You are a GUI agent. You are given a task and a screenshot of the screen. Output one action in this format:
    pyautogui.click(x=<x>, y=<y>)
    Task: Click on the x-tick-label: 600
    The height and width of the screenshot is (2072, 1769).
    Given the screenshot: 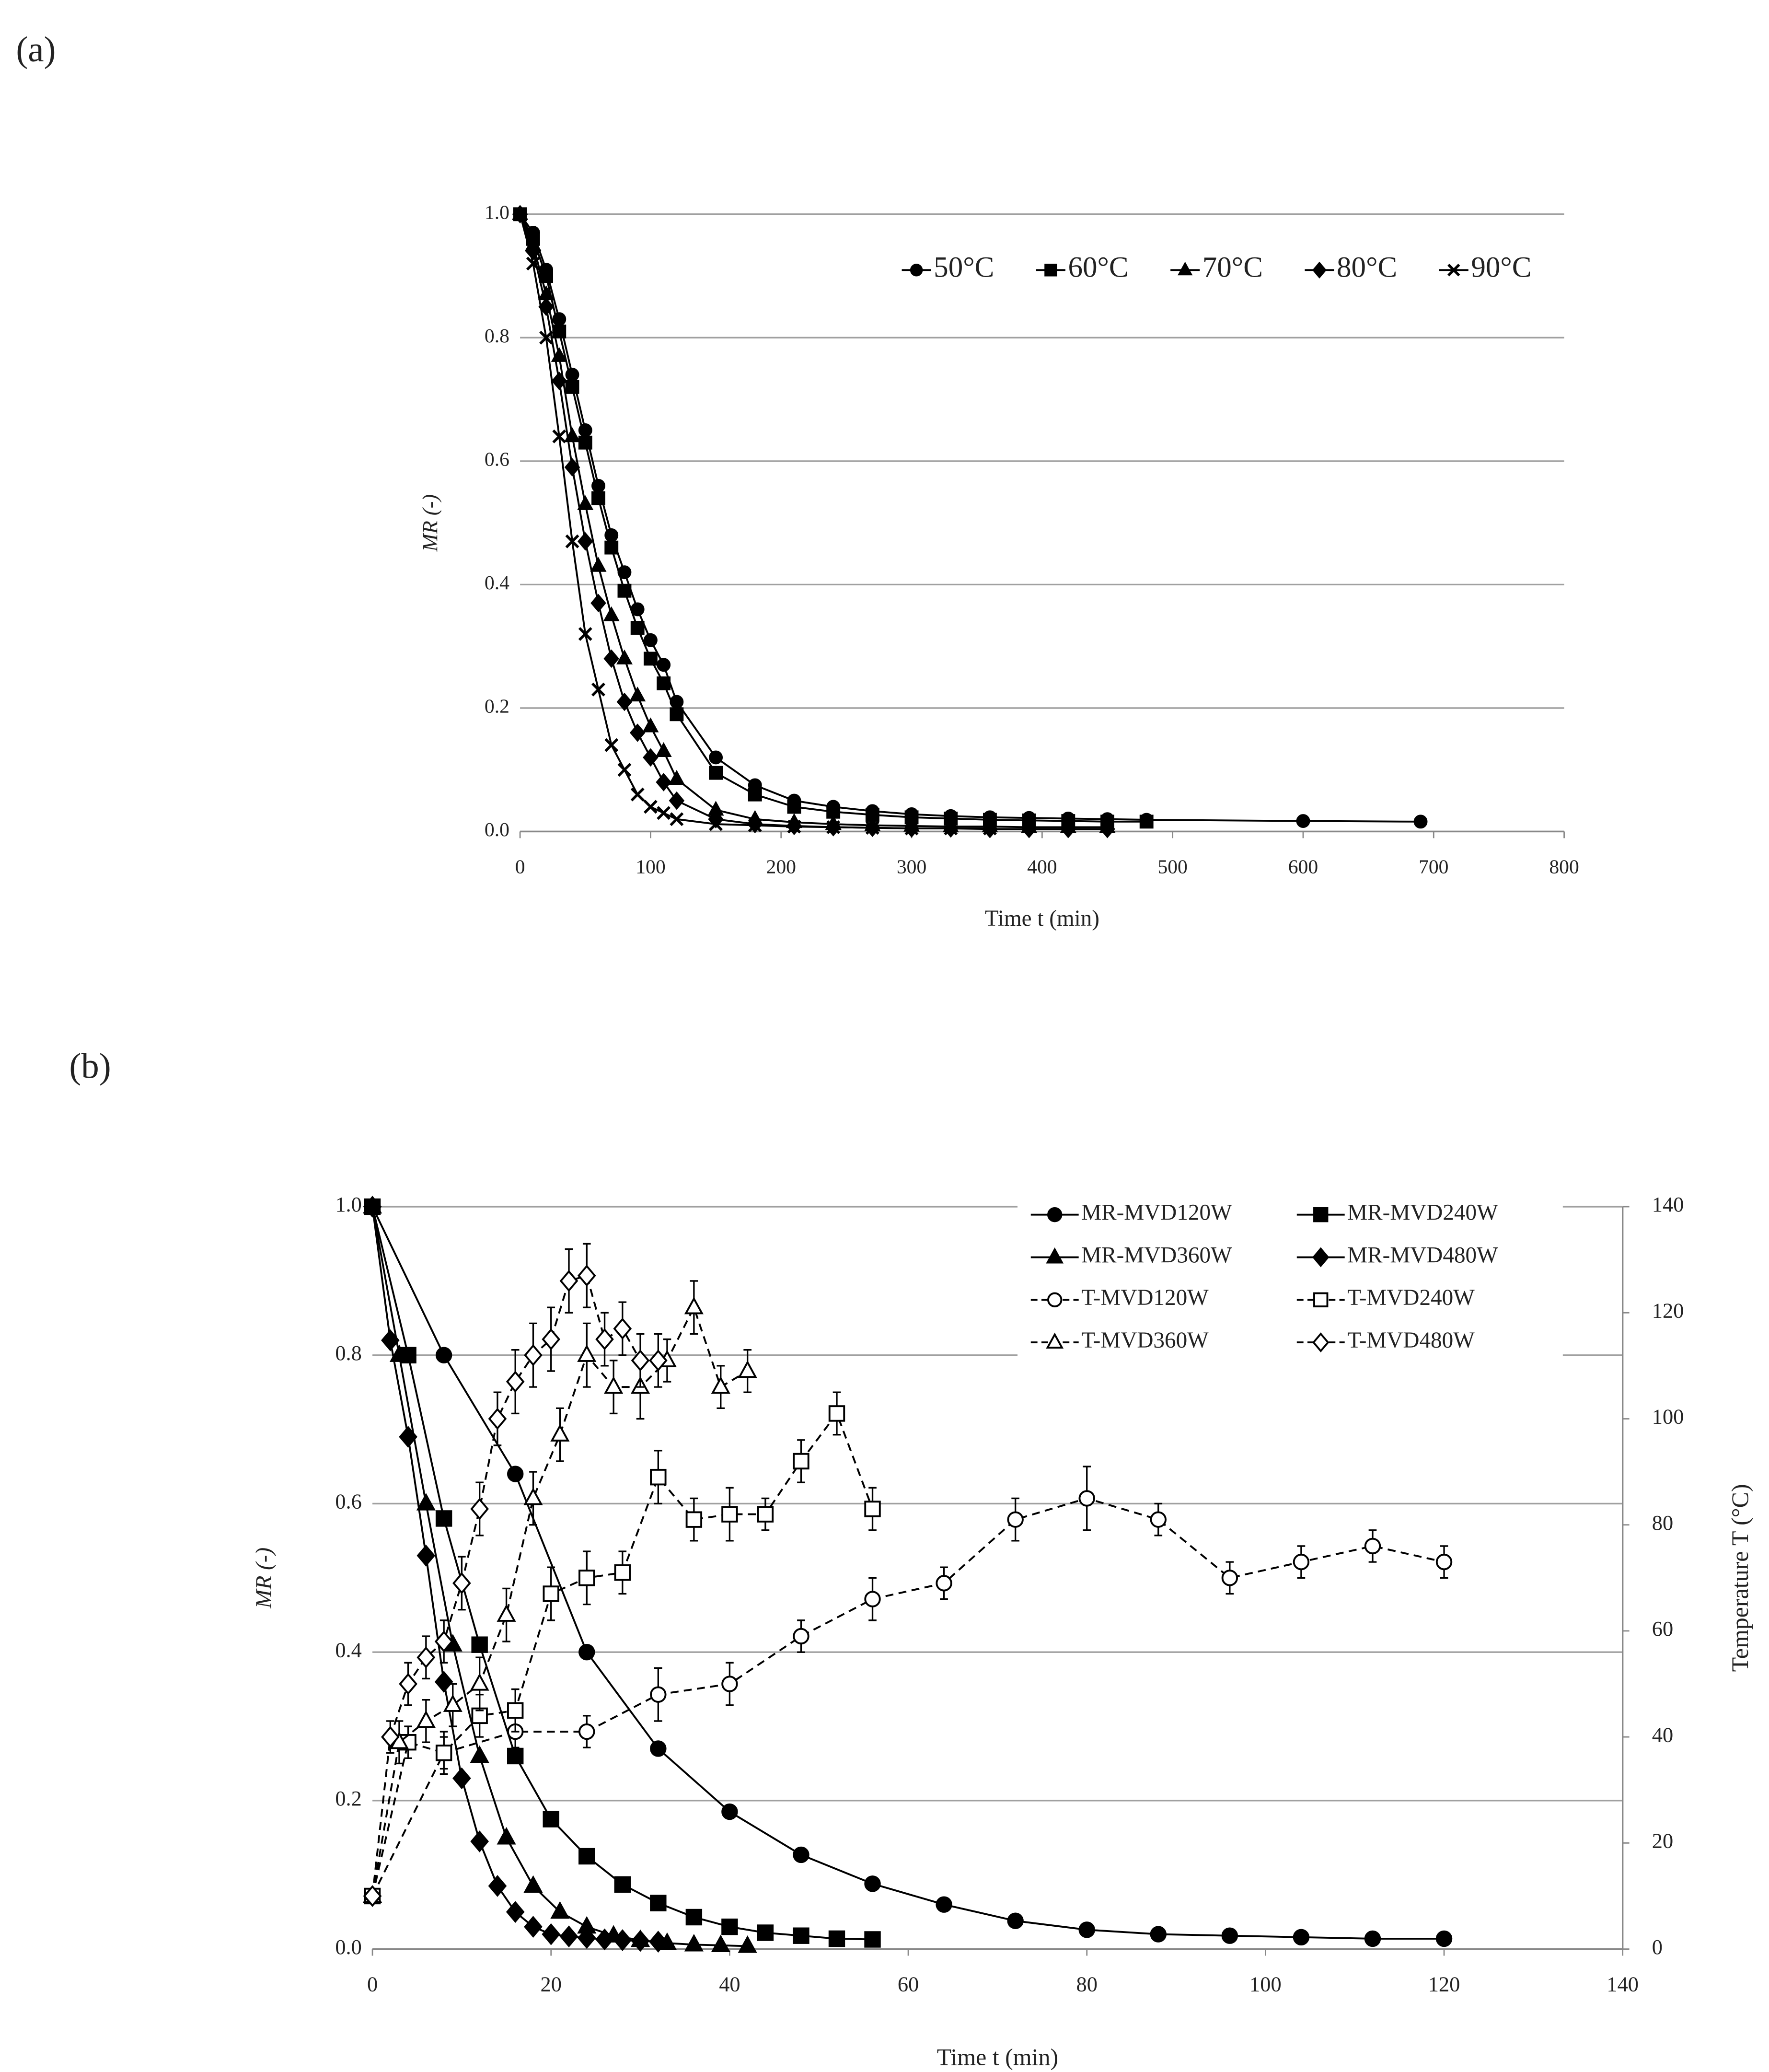 What is the action you would take?
    pyautogui.click(x=1303, y=867)
    